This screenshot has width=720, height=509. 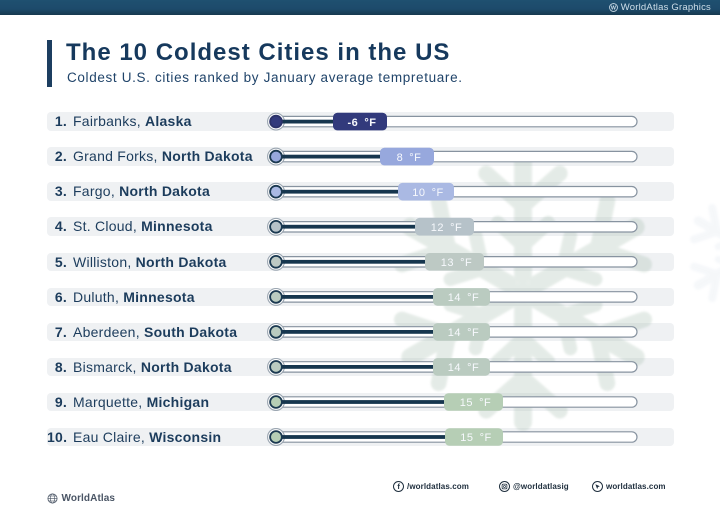 I want to click on svg-text: W, so click(x=614, y=9).